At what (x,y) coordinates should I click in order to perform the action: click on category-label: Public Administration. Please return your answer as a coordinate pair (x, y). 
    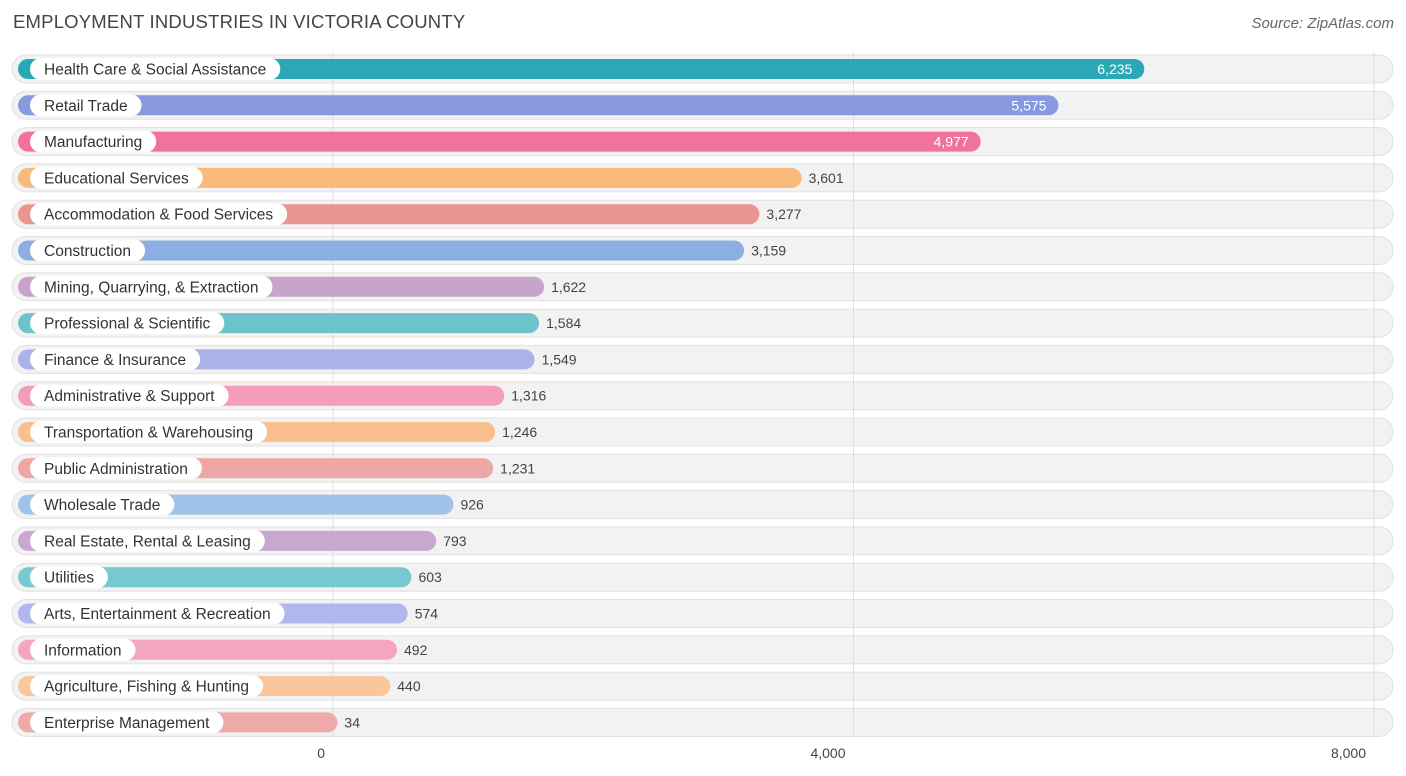
    Looking at the image, I should click on (116, 469).